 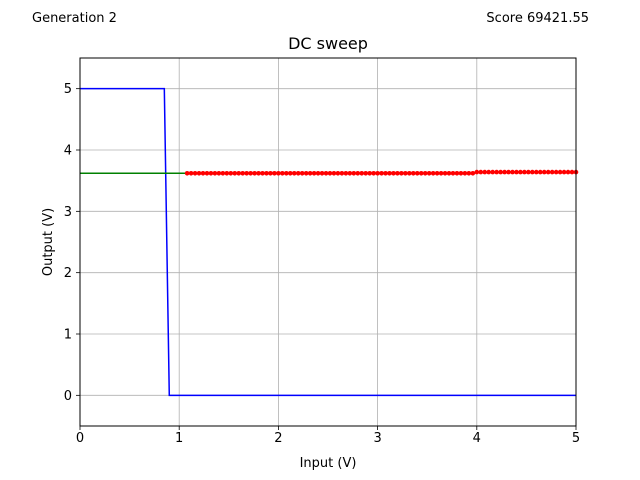 What do you see at coordinates (68, 151) in the screenshot?
I see `y-tick-label: 4` at bounding box center [68, 151].